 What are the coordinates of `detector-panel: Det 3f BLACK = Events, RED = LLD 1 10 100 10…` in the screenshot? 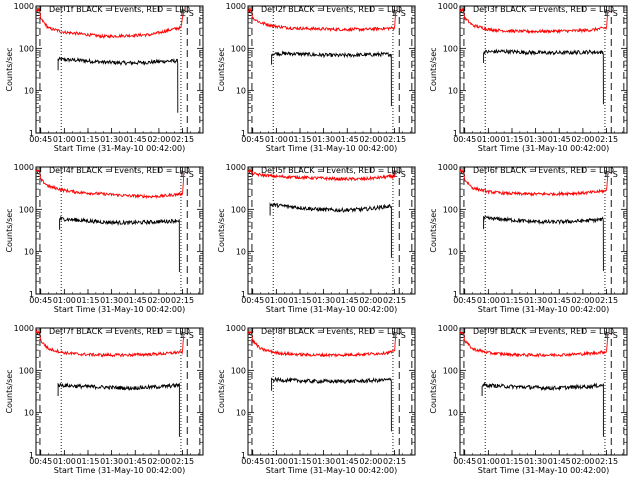 It's located at (528, 77).